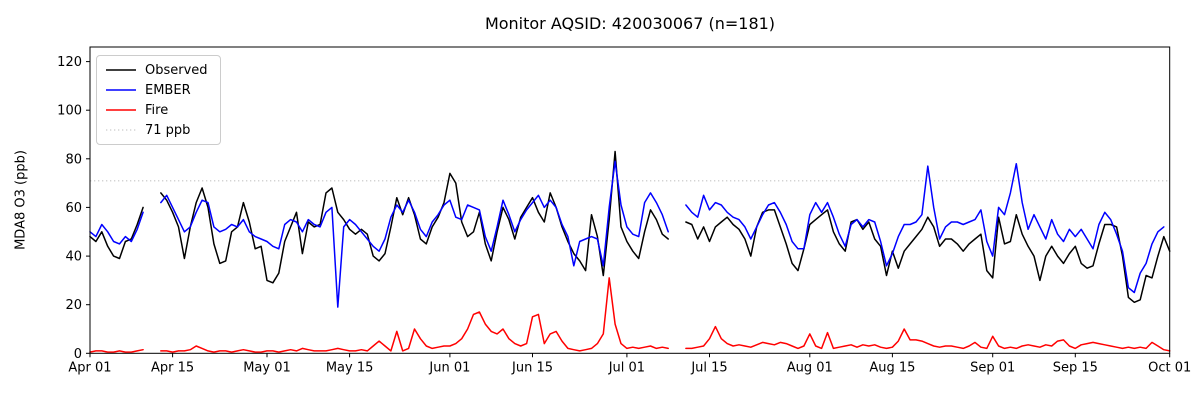 Image resolution: width=1200 pixels, height=400 pixels. What do you see at coordinates (172, 367) in the screenshot?
I see `x-tick-label: Apr 15` at bounding box center [172, 367].